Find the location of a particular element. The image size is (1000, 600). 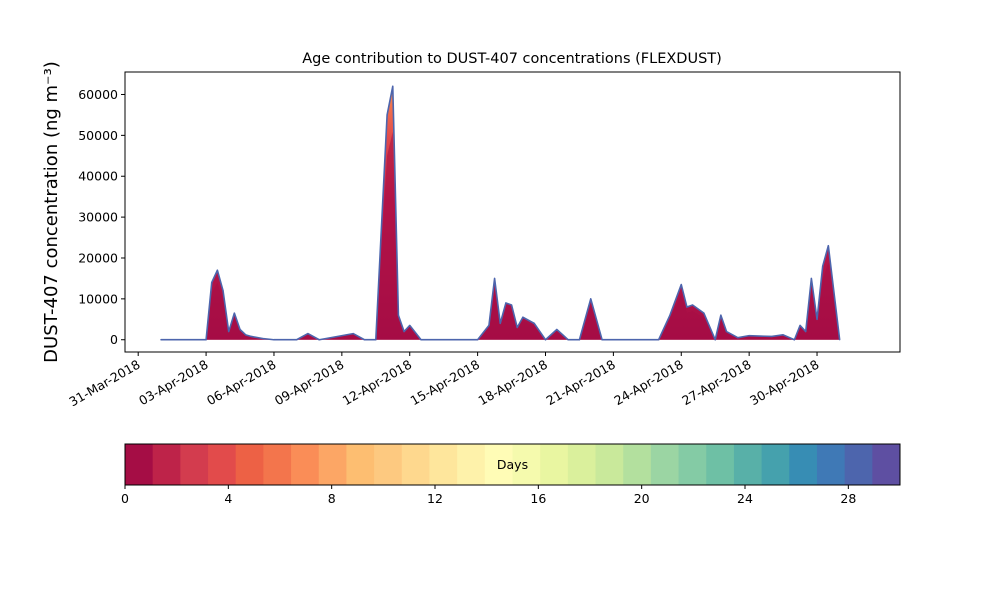

y-axis: 0 10000 20000 30000 40000 50000 60000 is located at coordinates (101, 217).